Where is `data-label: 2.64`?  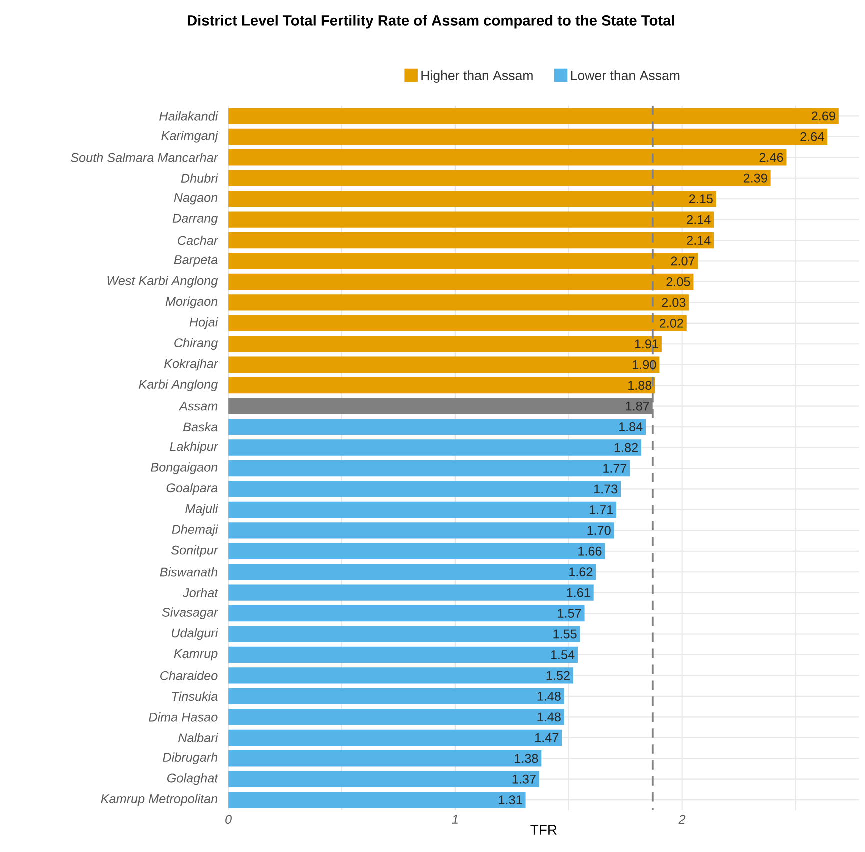
data-label: 2.64 is located at coordinates (812, 137).